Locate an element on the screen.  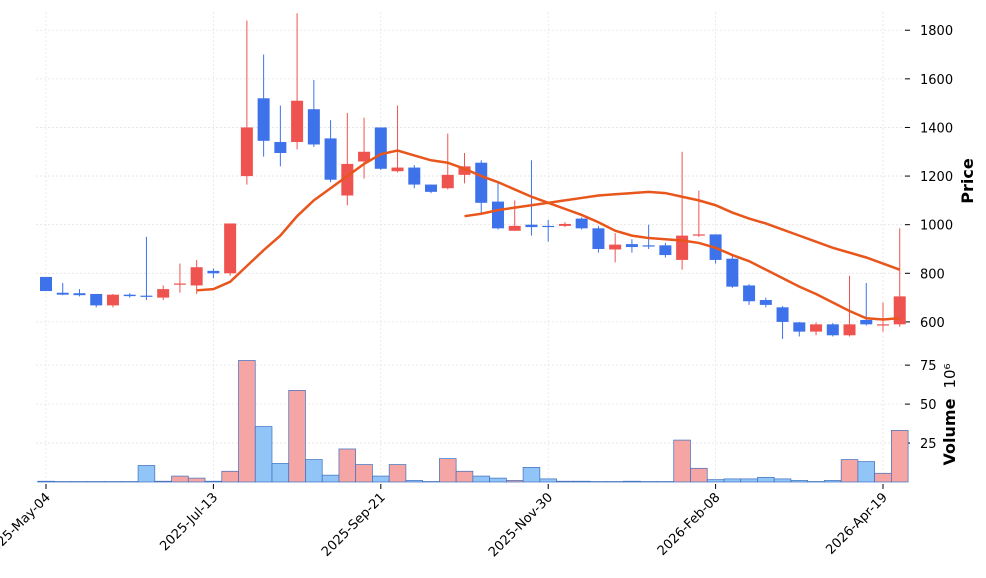
x-tick-label: 2025-Jul-13 is located at coordinates (189, 522).